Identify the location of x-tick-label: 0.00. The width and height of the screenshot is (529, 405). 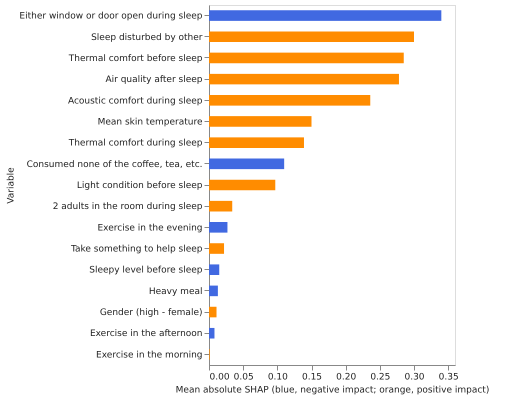
(220, 377).